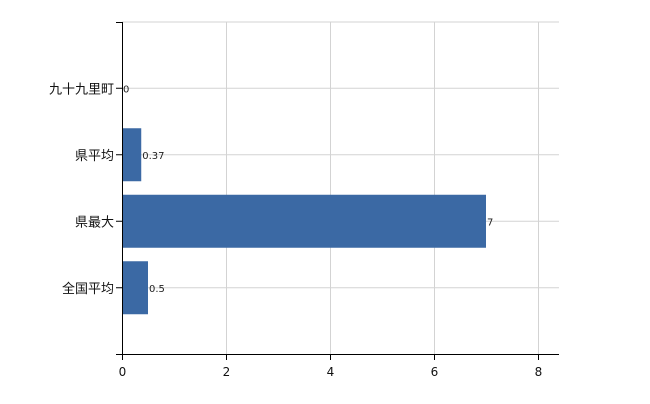 The height and width of the screenshot is (404, 650). I want to click on x-tick-label-2: 4, so click(331, 372).